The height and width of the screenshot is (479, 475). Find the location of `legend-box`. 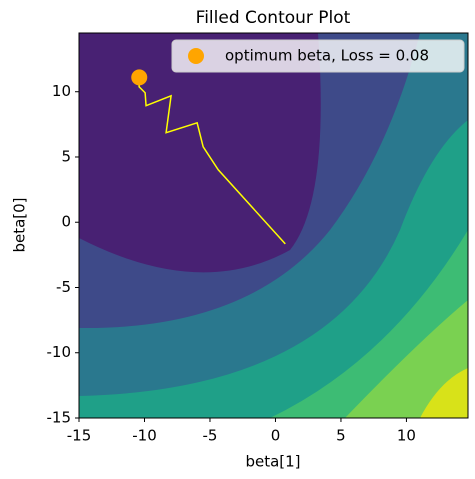

legend-box is located at coordinates (318, 56).